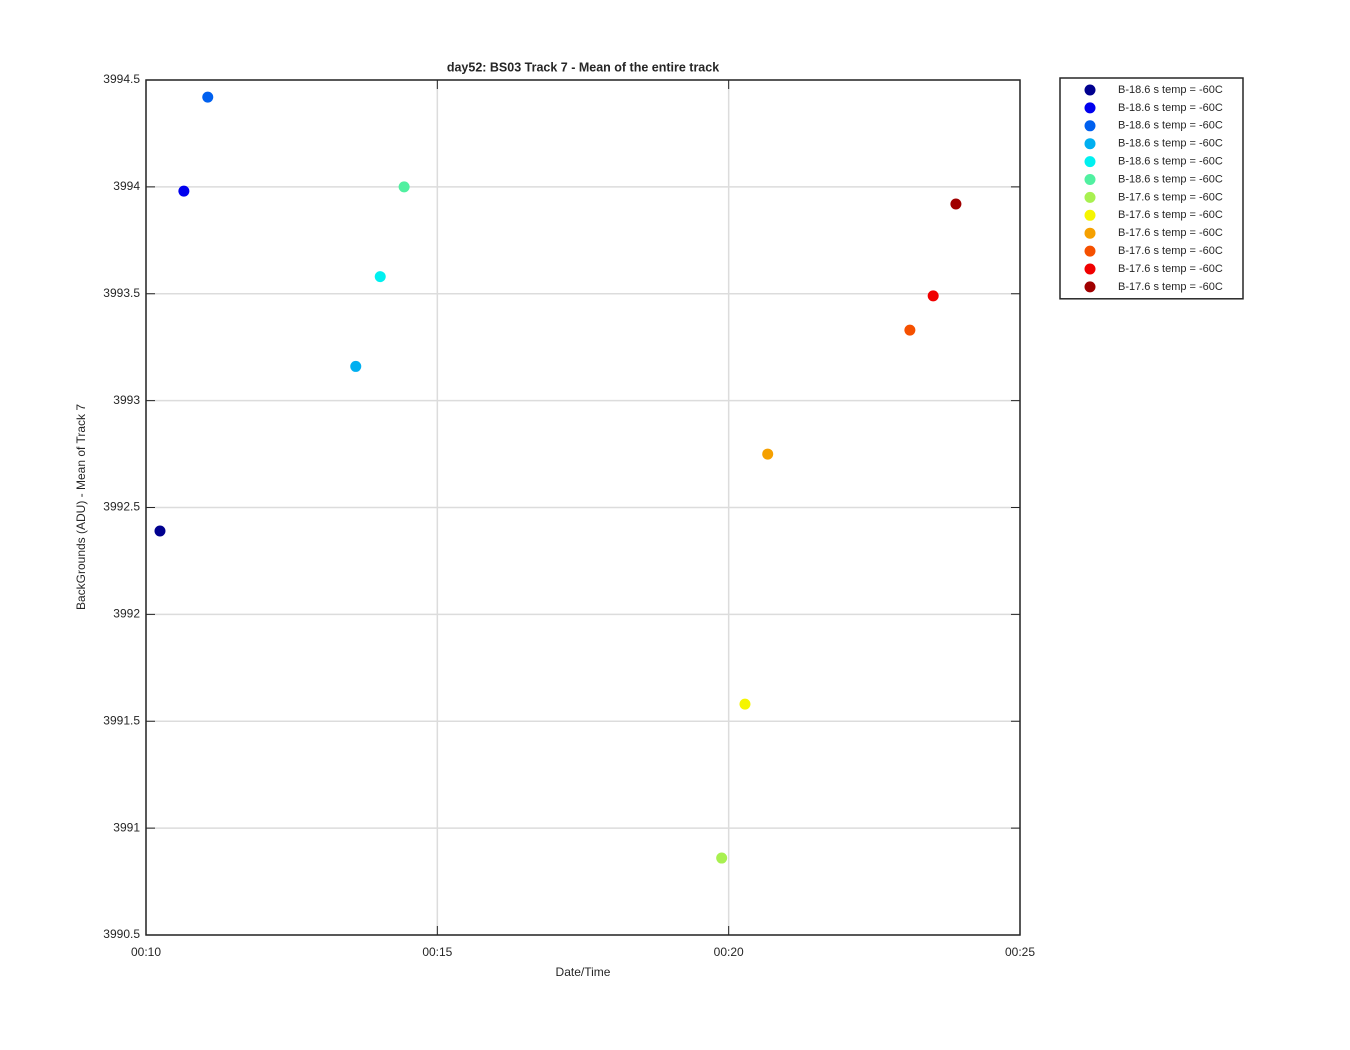 The width and height of the screenshot is (1350, 1050). I want to click on y-tick-label: 3992, so click(126, 614).